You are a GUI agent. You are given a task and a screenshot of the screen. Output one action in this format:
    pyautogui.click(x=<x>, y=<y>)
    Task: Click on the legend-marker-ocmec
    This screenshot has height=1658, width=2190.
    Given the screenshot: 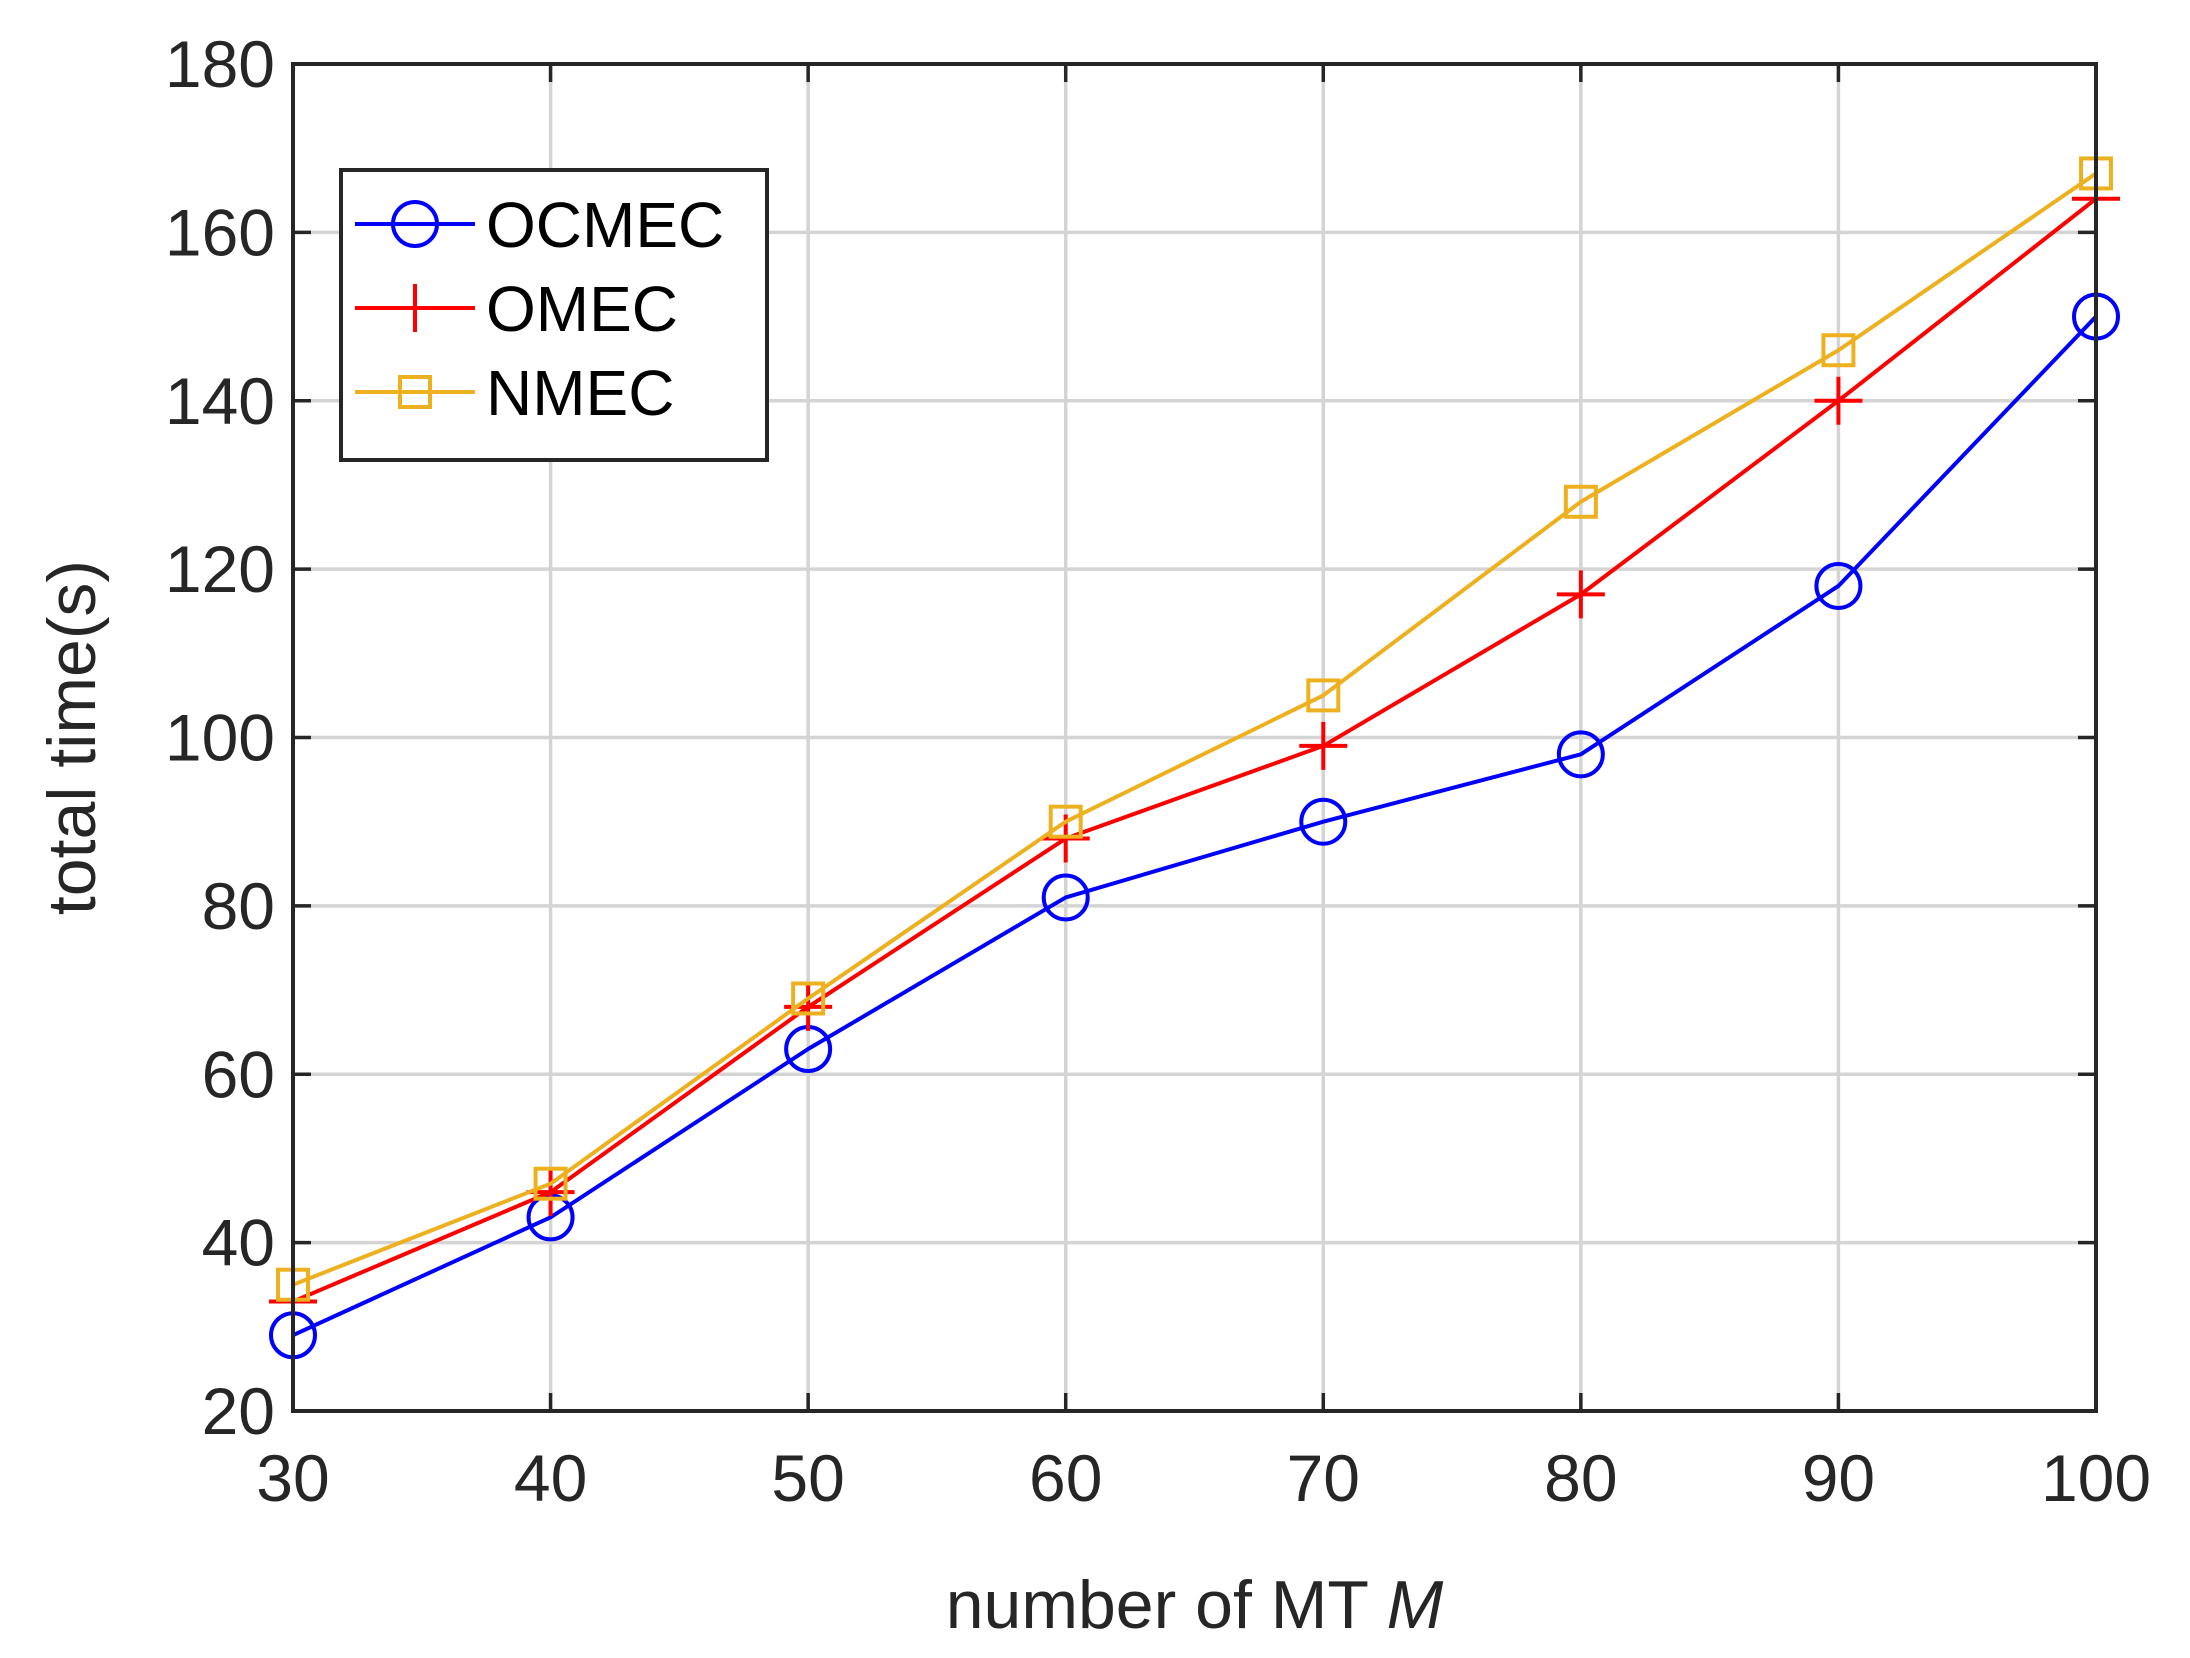 What is the action you would take?
    pyautogui.click(x=415, y=224)
    